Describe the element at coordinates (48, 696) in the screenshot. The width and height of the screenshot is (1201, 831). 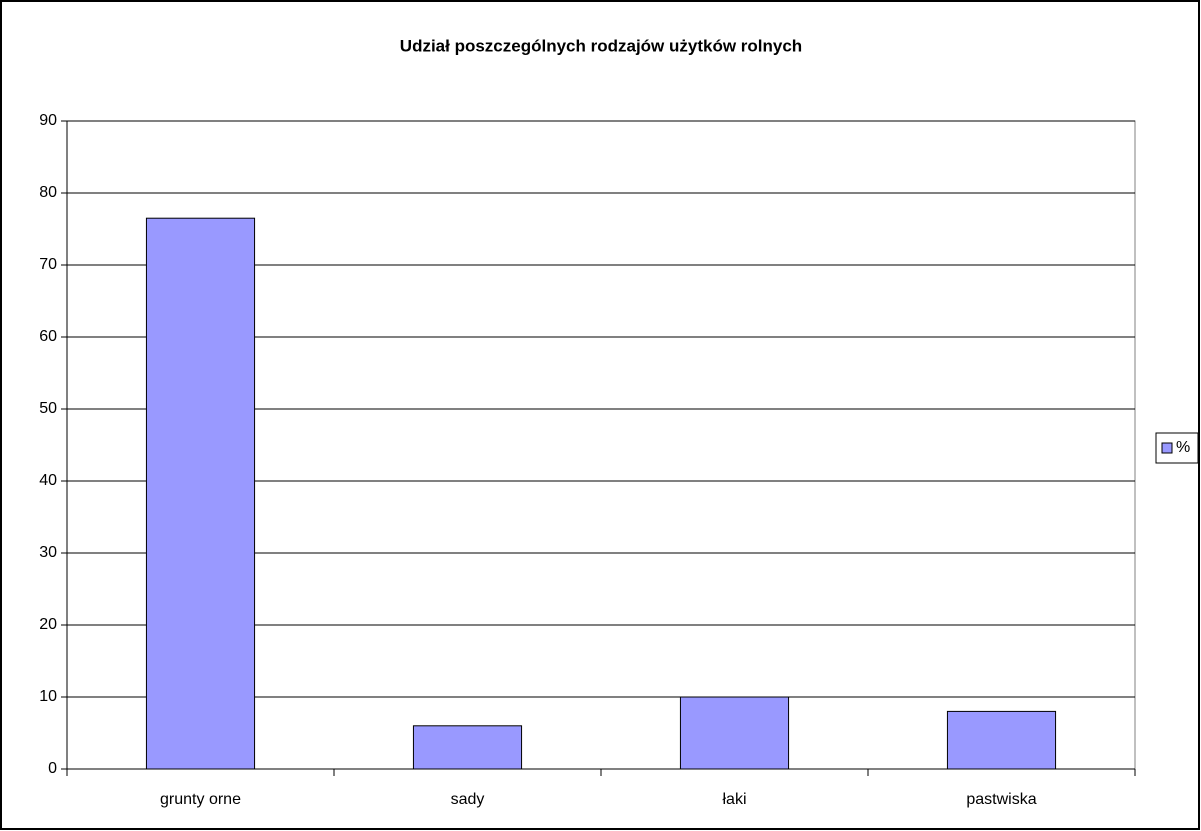
I see `y-tick-label: 10` at that location.